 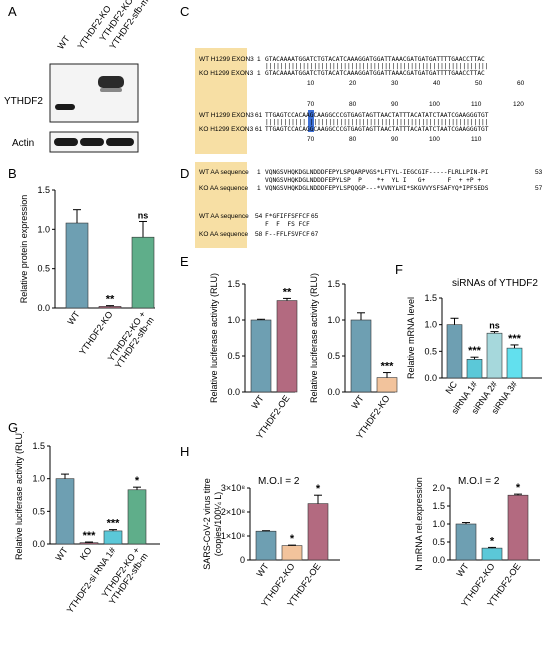 What do you see at coordinates (287, 216) in the screenshot?
I see `aa-seq: F*GFIFFSFFCF` at bounding box center [287, 216].